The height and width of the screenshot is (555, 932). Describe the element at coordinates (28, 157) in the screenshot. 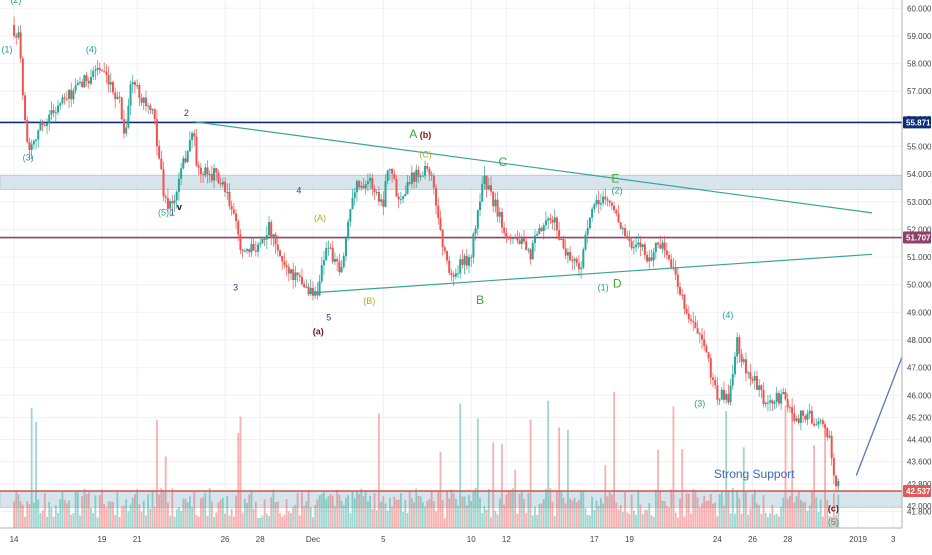

I see `wave-label: (3)` at that location.